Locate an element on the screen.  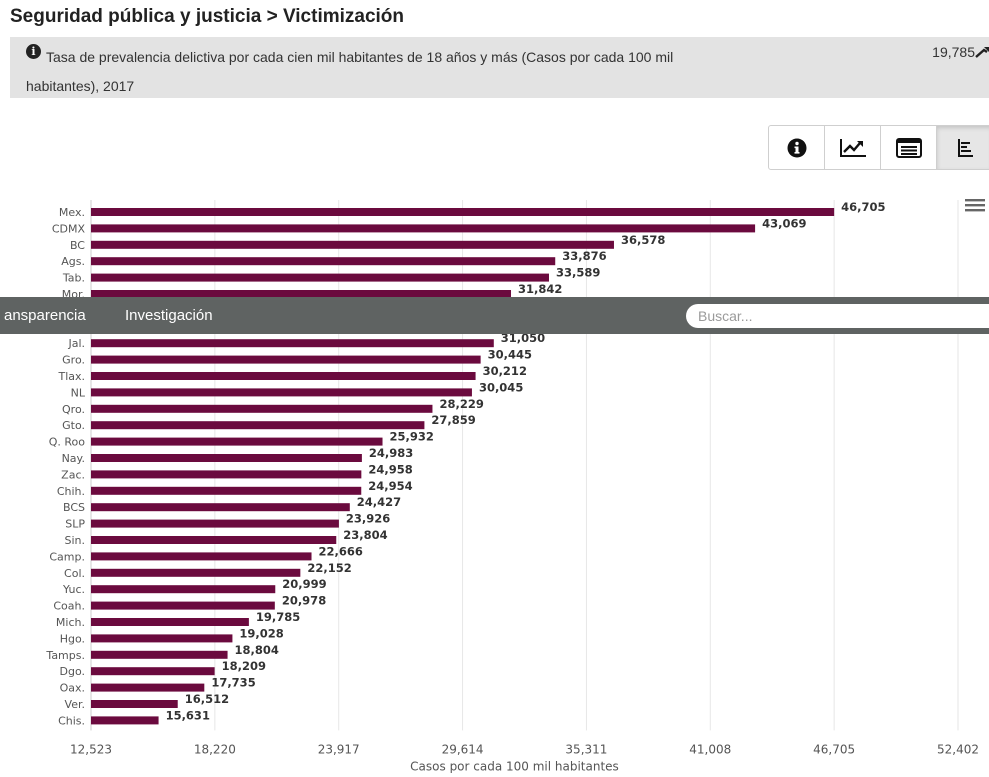
data-label: 18,804 is located at coordinates (257, 650).